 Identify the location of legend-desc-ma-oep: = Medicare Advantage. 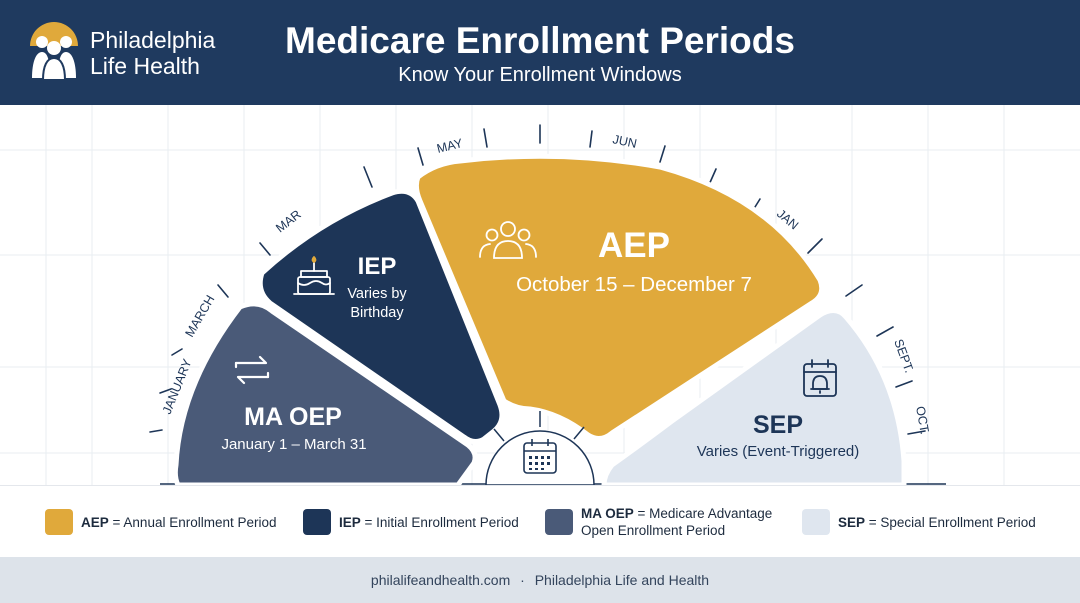
(705, 513).